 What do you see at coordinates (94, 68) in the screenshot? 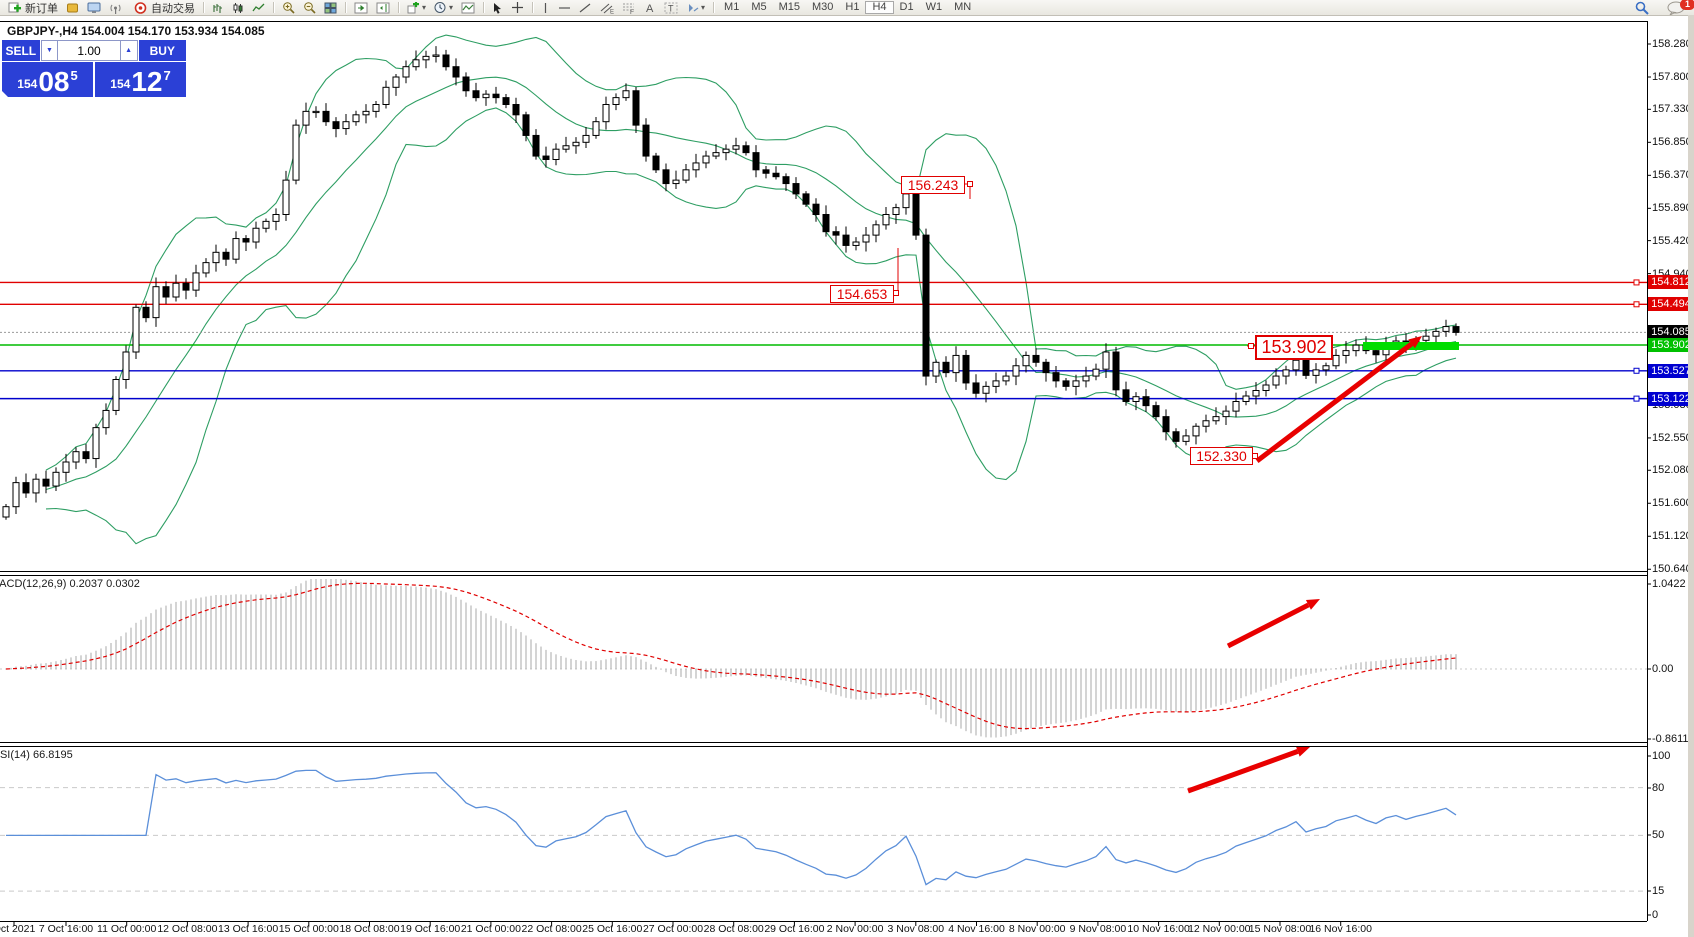
I see `one-click-trading-panel: SELL ▼ 1.00 ▲ BUY 154 08 5 154 12 7` at bounding box center [94, 68].